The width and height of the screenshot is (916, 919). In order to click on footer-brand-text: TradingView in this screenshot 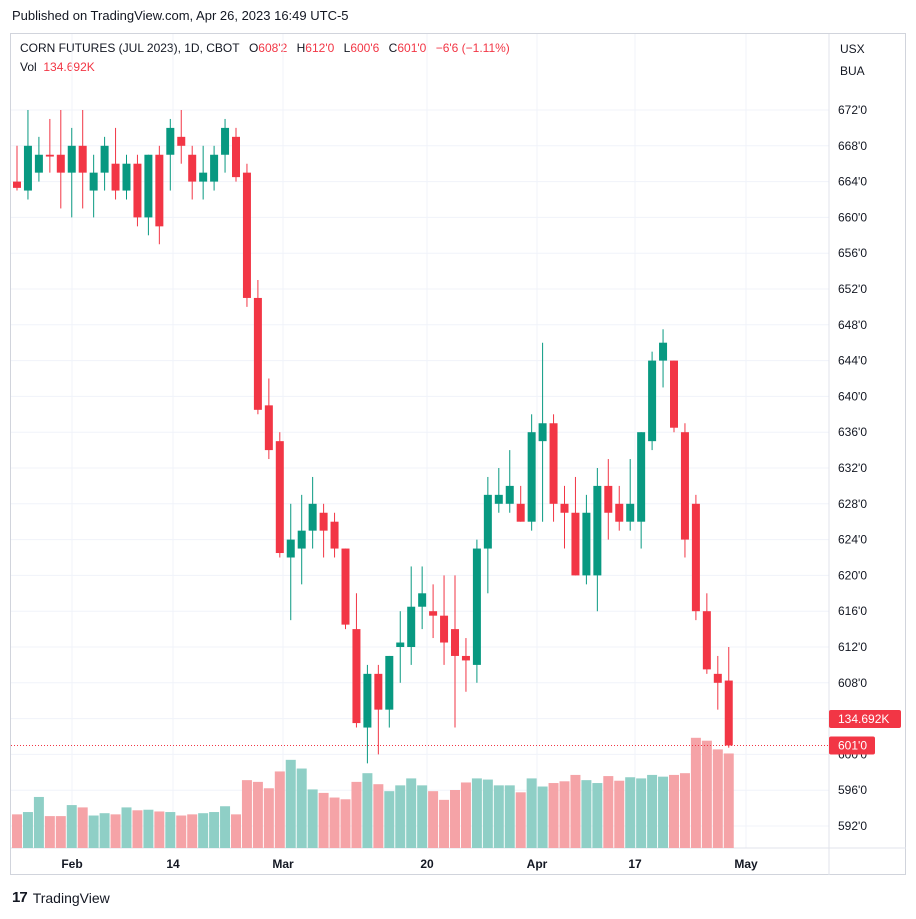, I will do `click(71, 897)`.